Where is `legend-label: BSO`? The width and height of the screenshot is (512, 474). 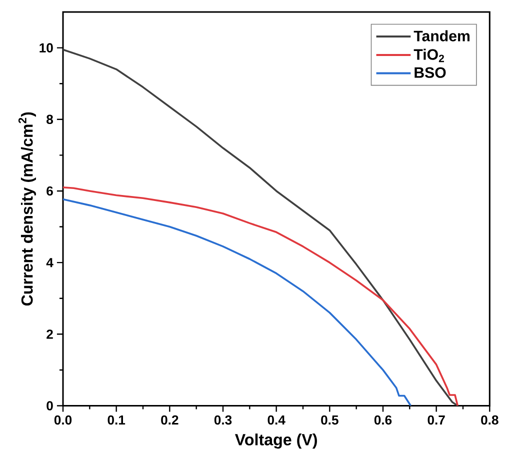
legend-label: BSO is located at coordinates (430, 72).